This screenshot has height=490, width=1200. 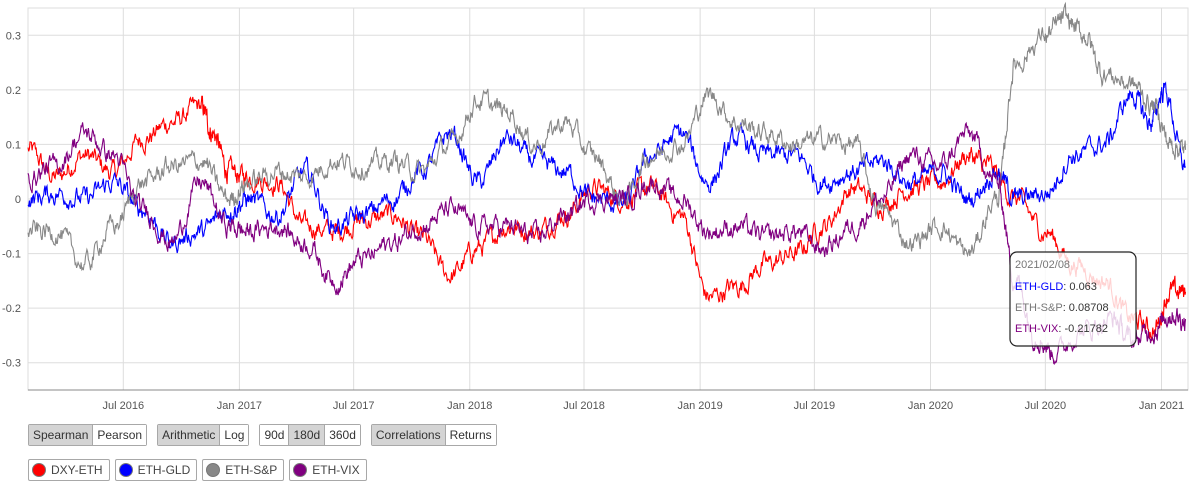 What do you see at coordinates (1039, 287) in the screenshot?
I see `tooltip-label: ETH-GLD` at bounding box center [1039, 287].